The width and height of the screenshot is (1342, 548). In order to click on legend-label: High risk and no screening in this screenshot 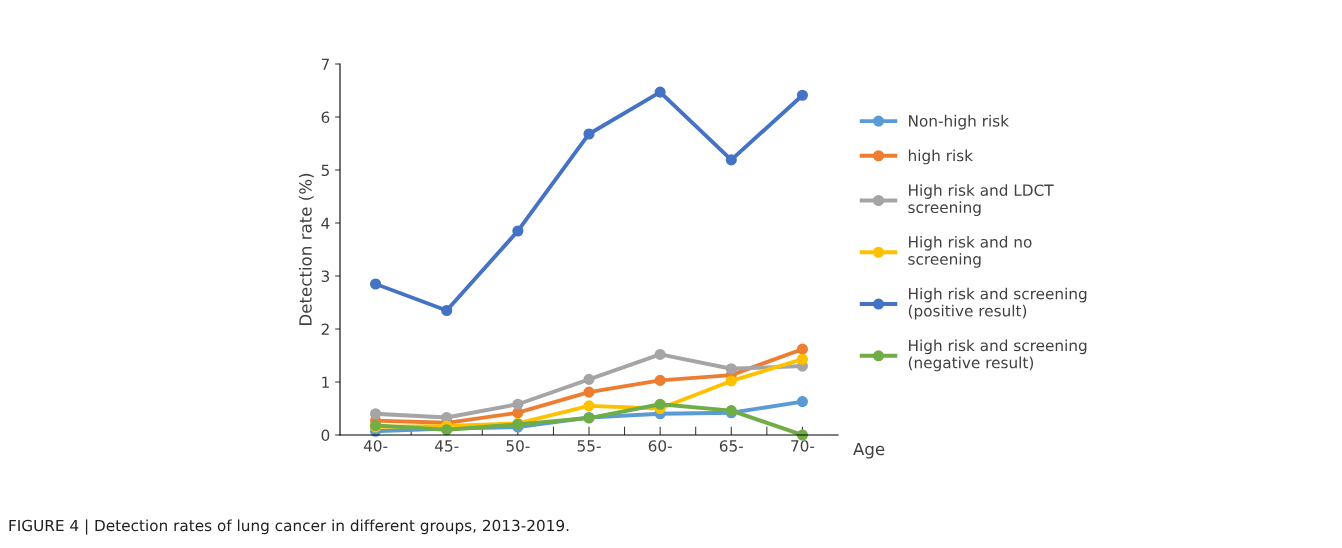, I will do `click(970, 251)`.